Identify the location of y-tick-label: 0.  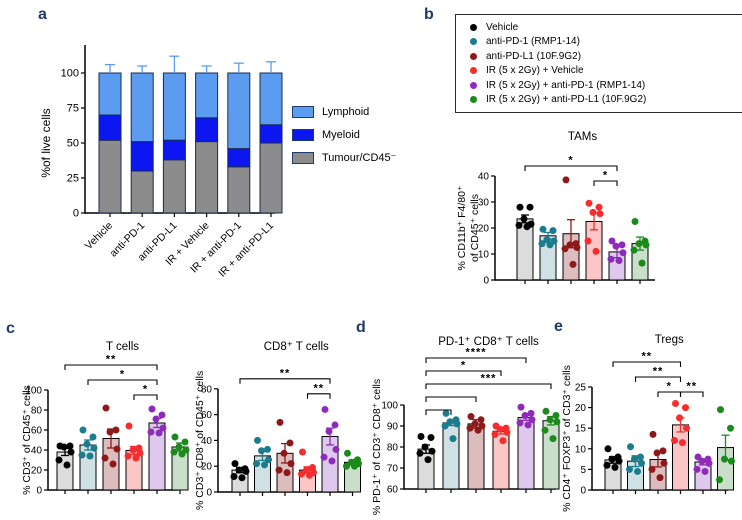
(39, 491).